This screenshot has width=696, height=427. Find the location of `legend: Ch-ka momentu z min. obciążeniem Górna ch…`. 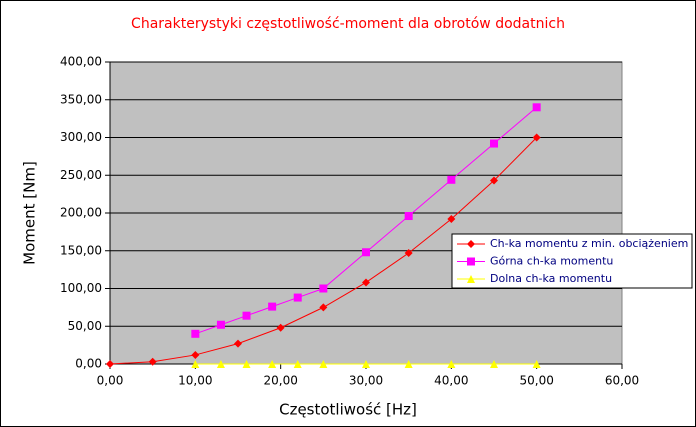

legend: Ch-ka momentu z min. obciążeniem Górna ch… is located at coordinates (572, 261).